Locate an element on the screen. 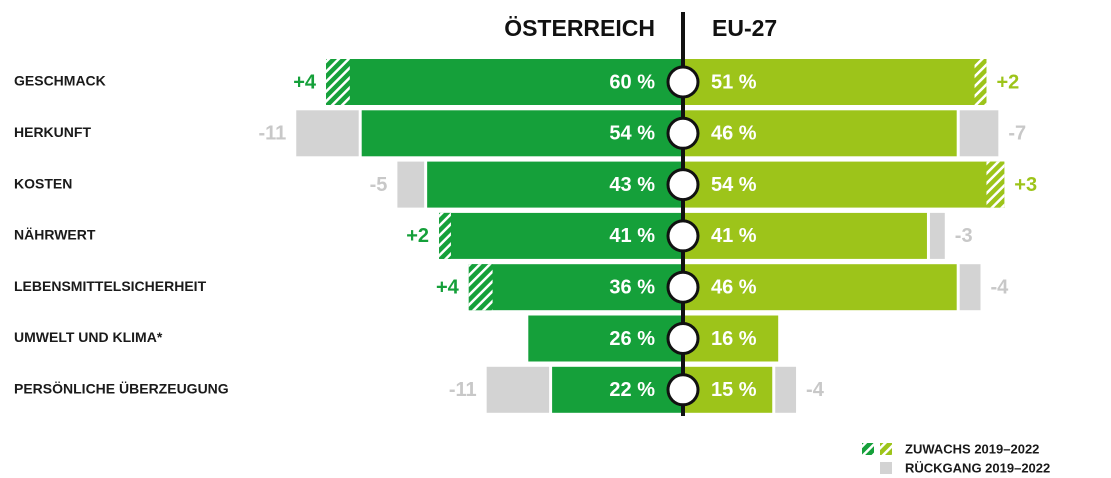 This screenshot has width=1111, height=478. change-label: -3 is located at coordinates (964, 236).